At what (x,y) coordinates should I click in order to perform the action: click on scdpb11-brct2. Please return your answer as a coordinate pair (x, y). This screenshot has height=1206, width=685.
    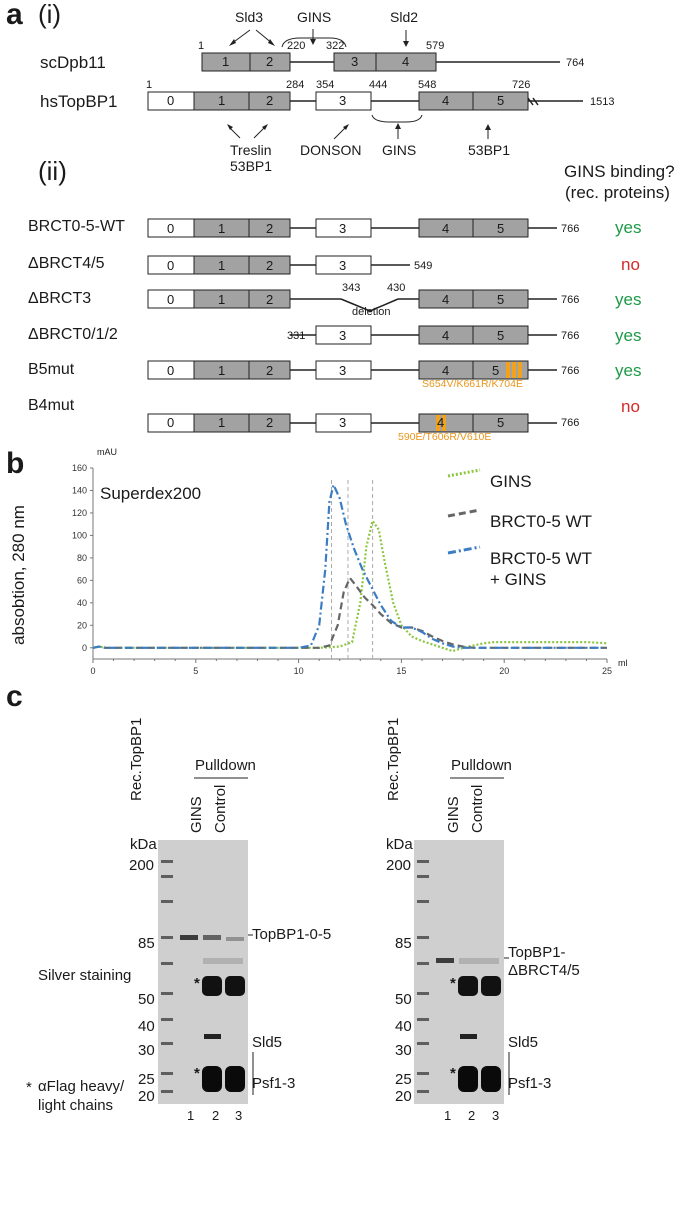
    Looking at the image, I should click on (270, 62).